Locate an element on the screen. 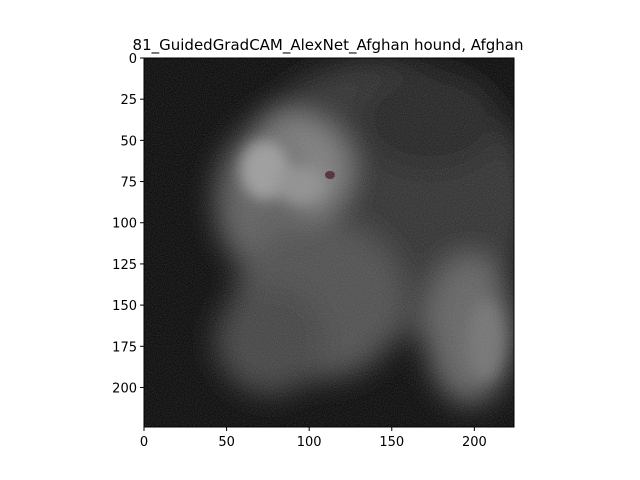 Image resolution: width=640 pixels, height=480 pixels. x-tick-label: 200 is located at coordinates (474, 442).